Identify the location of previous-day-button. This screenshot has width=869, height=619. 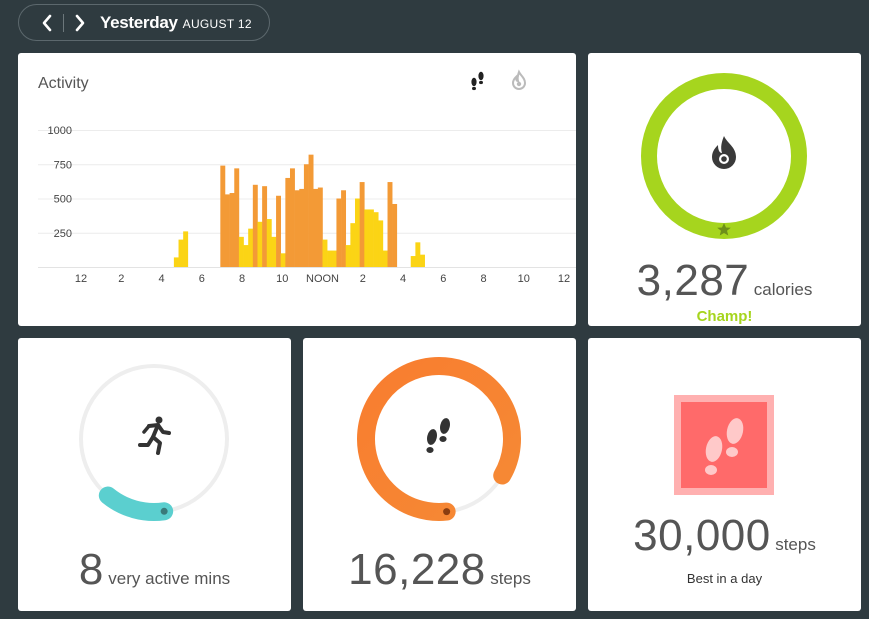
(47, 23).